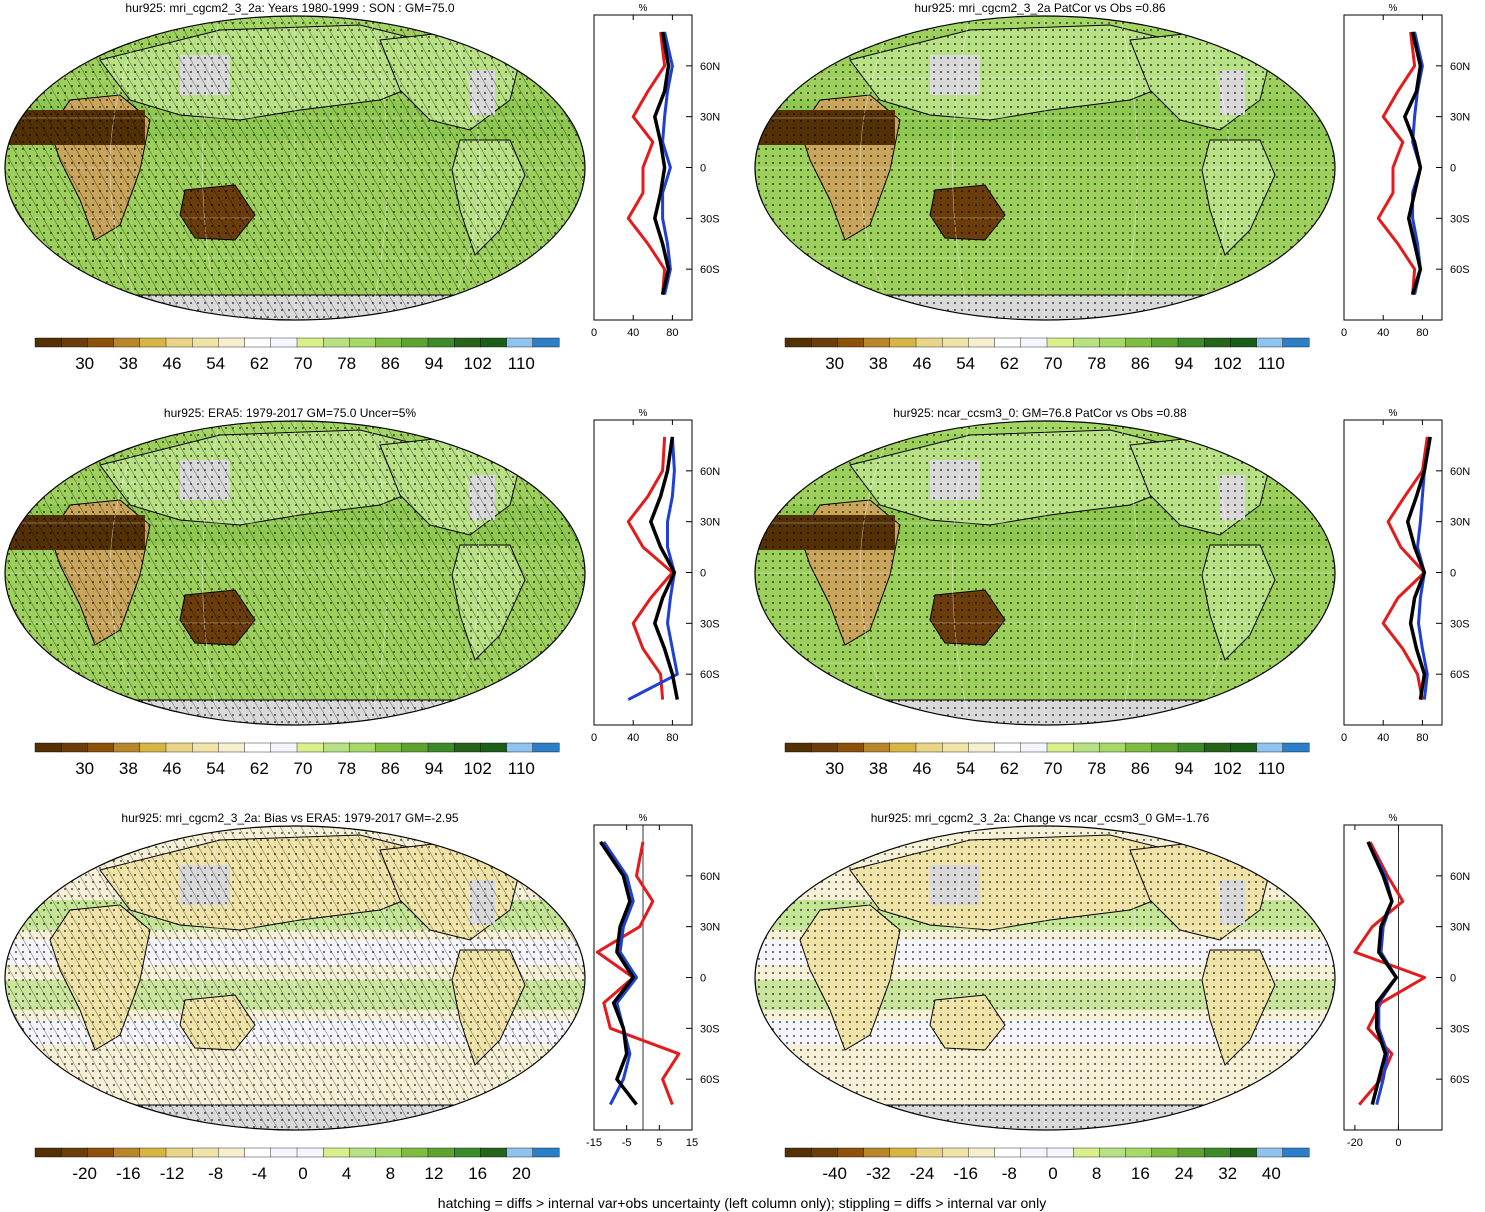 The width and height of the screenshot is (1485, 1212). I want to click on colorbar: -20 -16 -12 -8 -4 0 4 8 12 16 20, so click(297, 1165).